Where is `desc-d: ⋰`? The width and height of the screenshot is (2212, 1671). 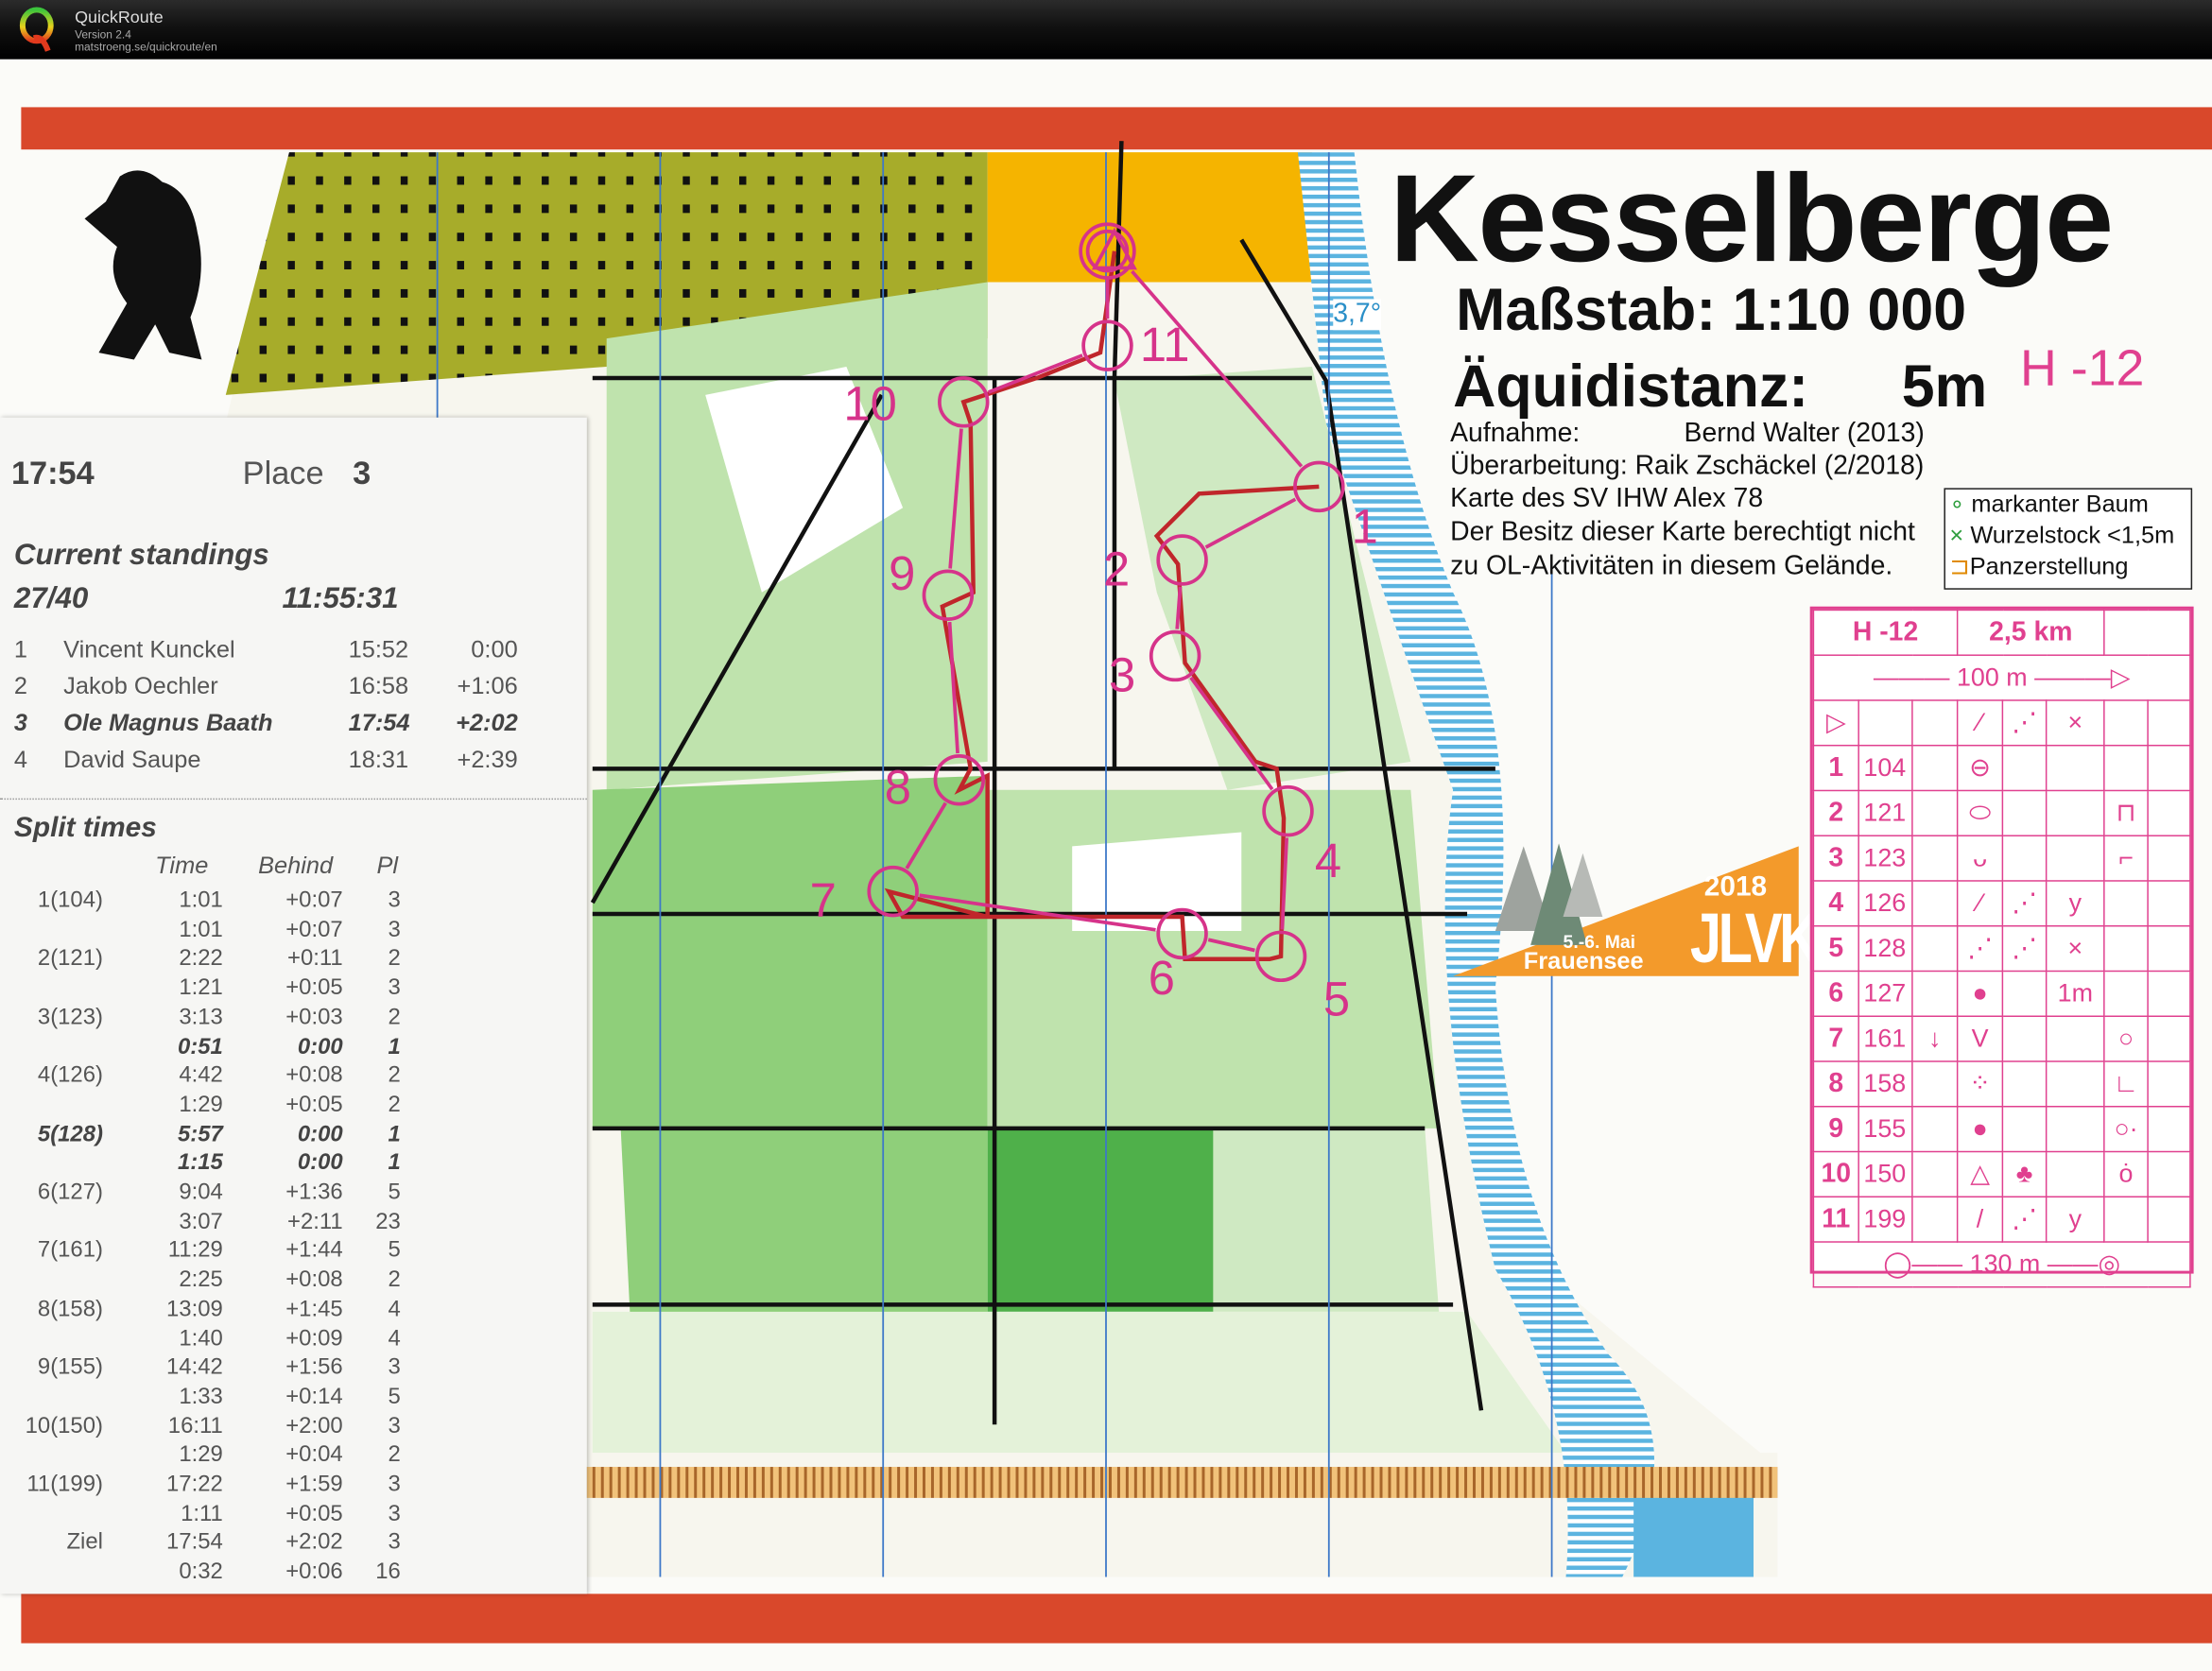
desc-d: ⋰ is located at coordinates (1980, 948).